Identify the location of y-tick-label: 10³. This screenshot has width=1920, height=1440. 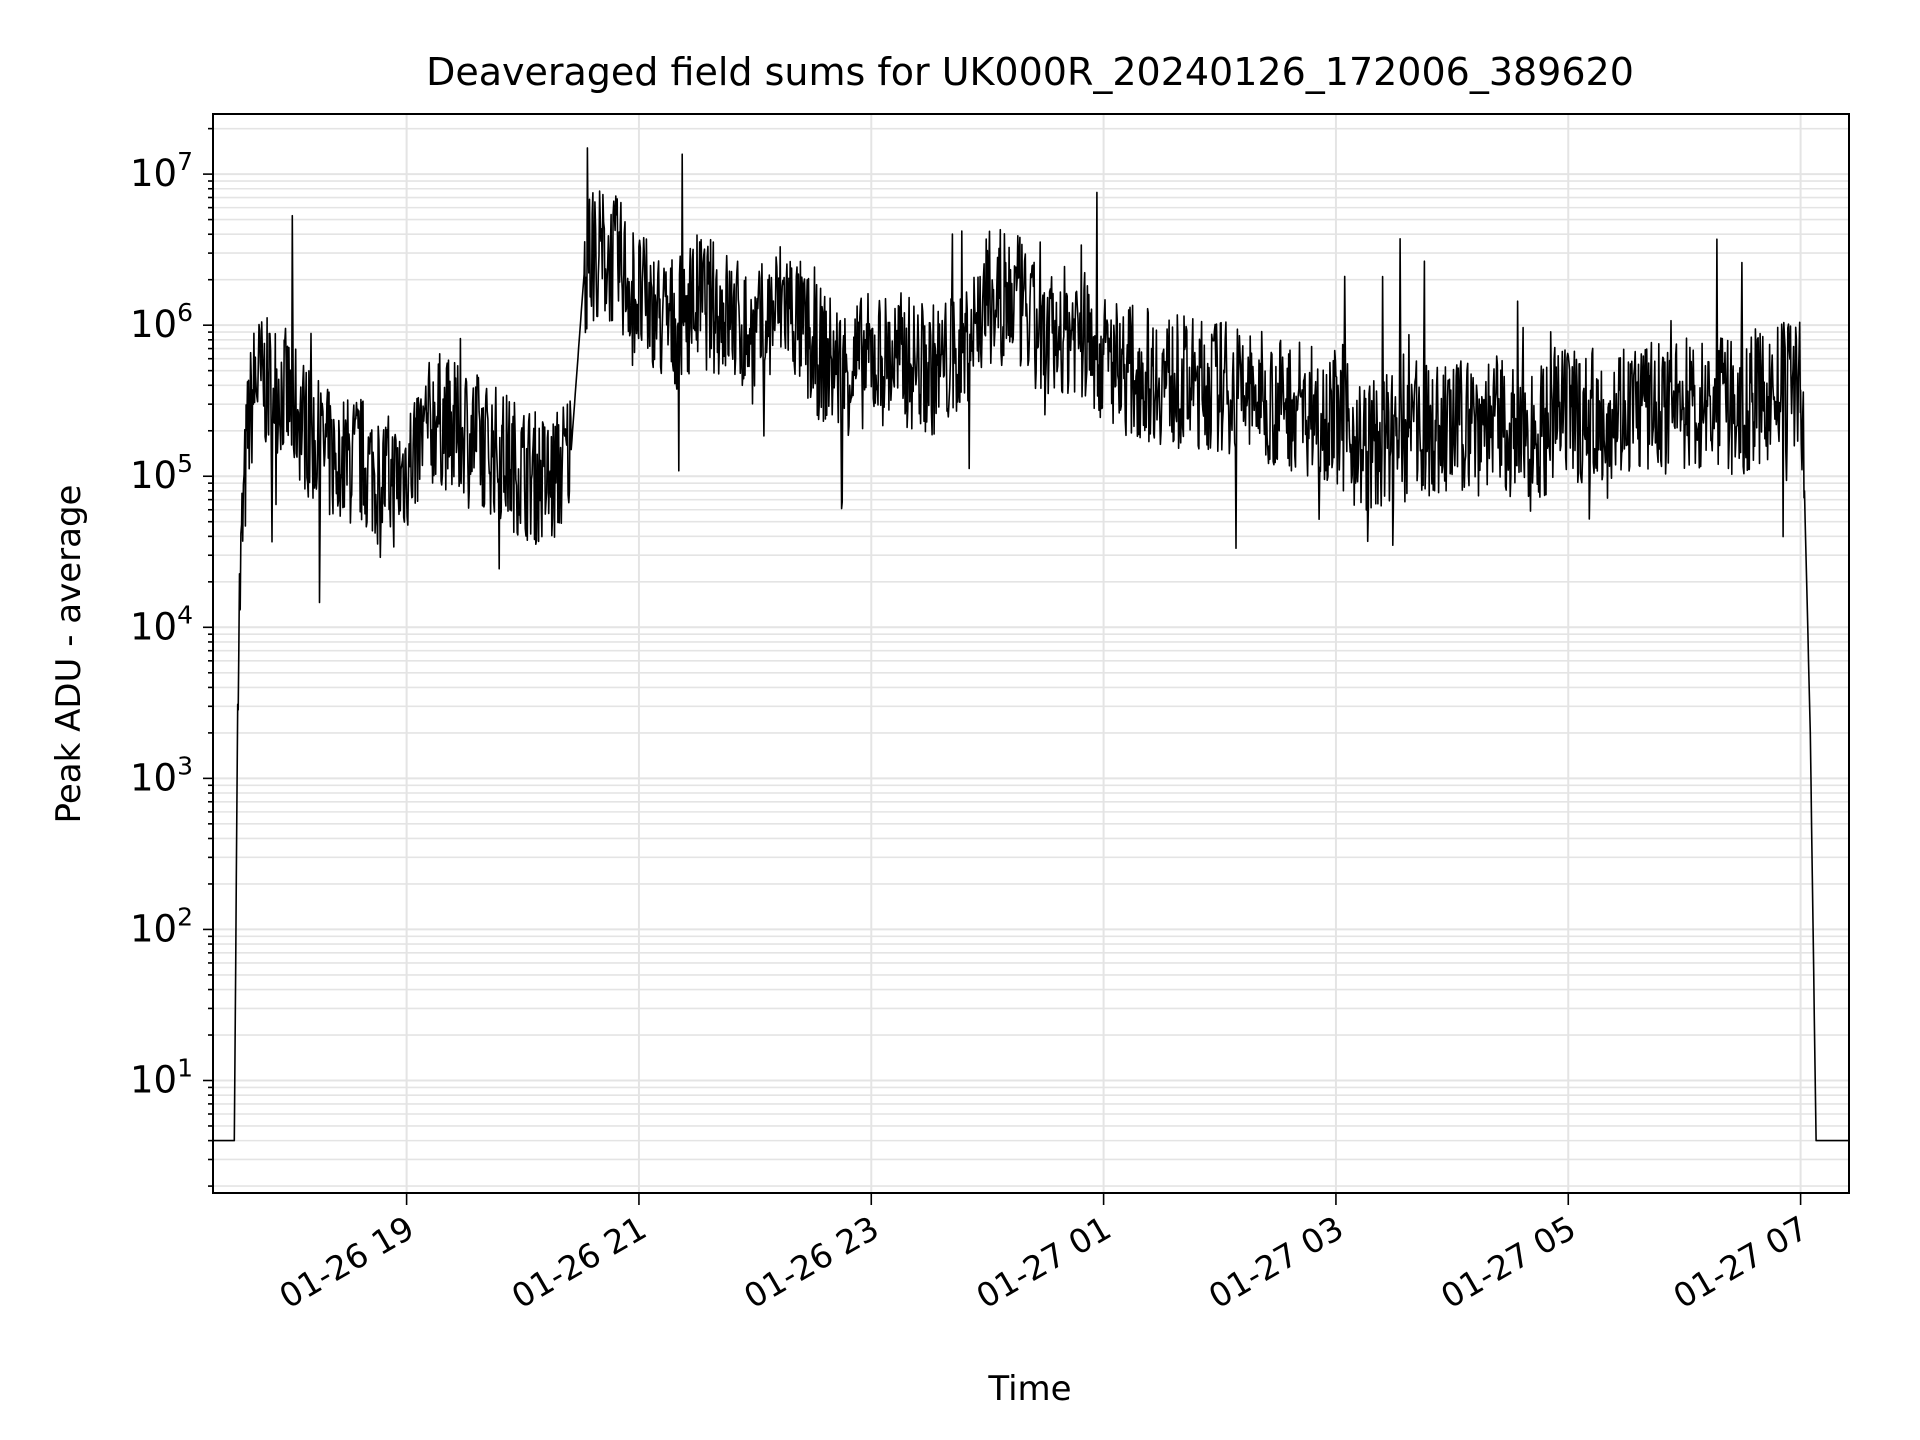
(161, 775).